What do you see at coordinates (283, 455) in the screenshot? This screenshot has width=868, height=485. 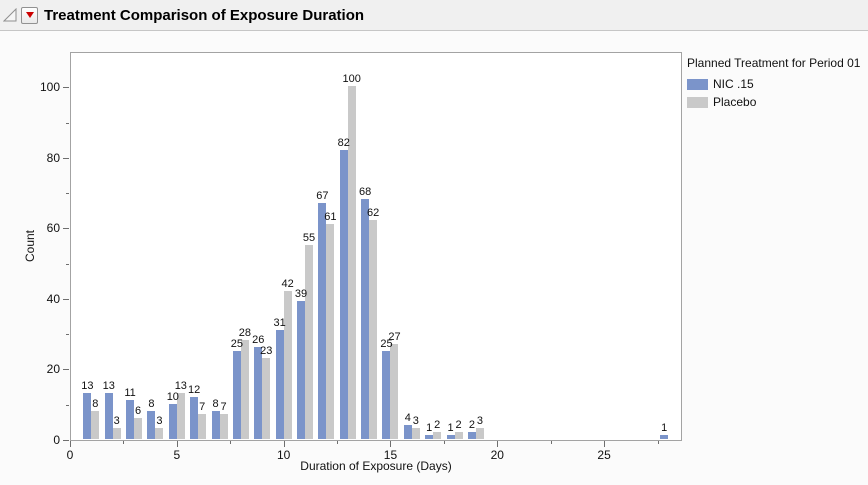 I see `x-tick-label: 10` at bounding box center [283, 455].